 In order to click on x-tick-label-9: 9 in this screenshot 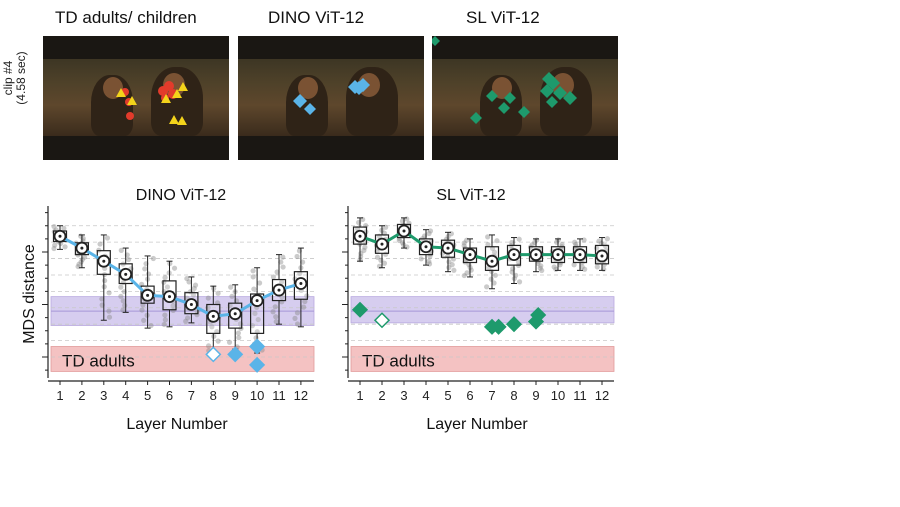, I will do `click(235, 395)`.